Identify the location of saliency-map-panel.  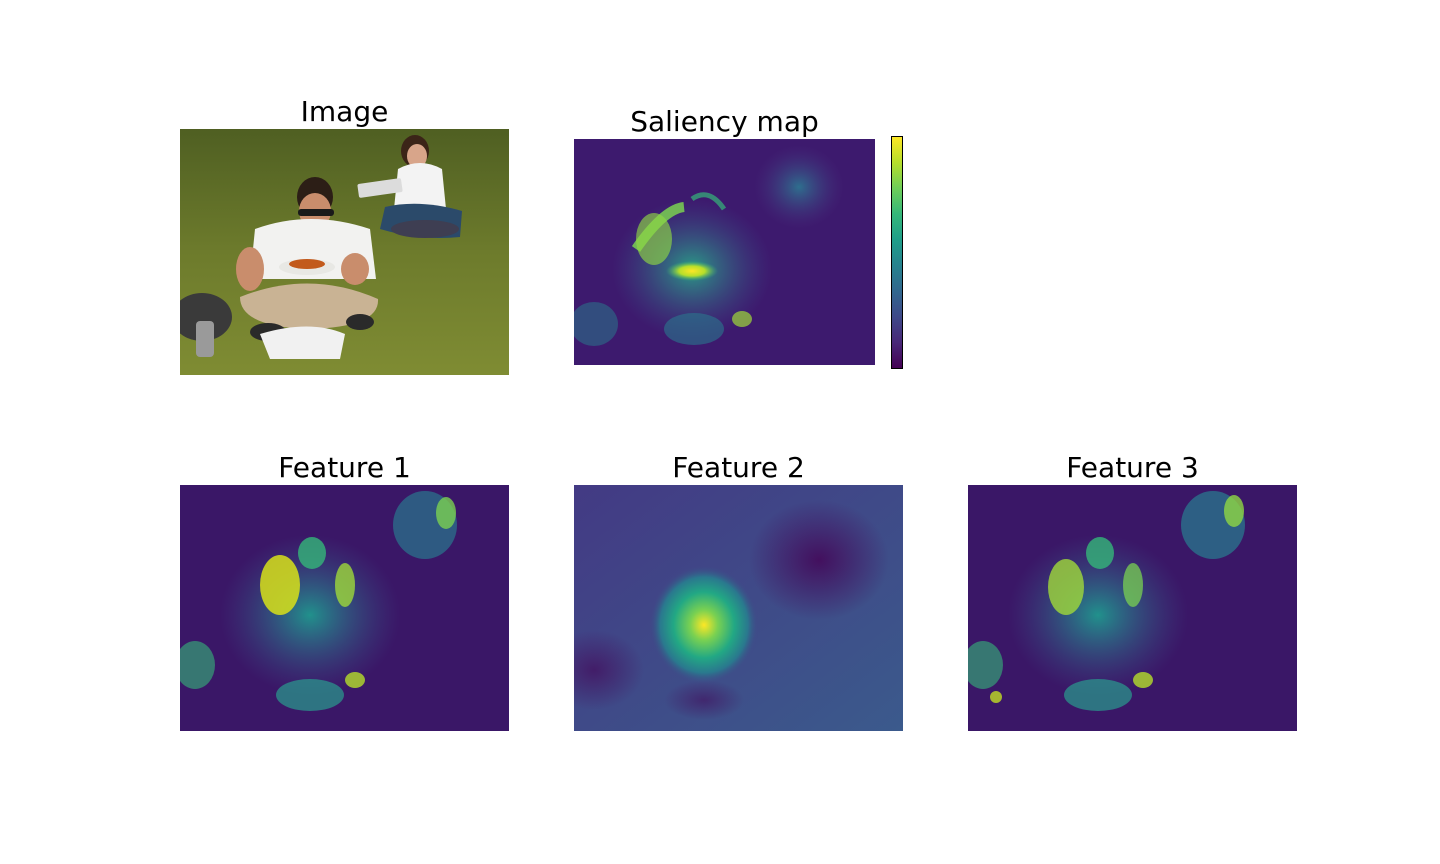
(724, 252).